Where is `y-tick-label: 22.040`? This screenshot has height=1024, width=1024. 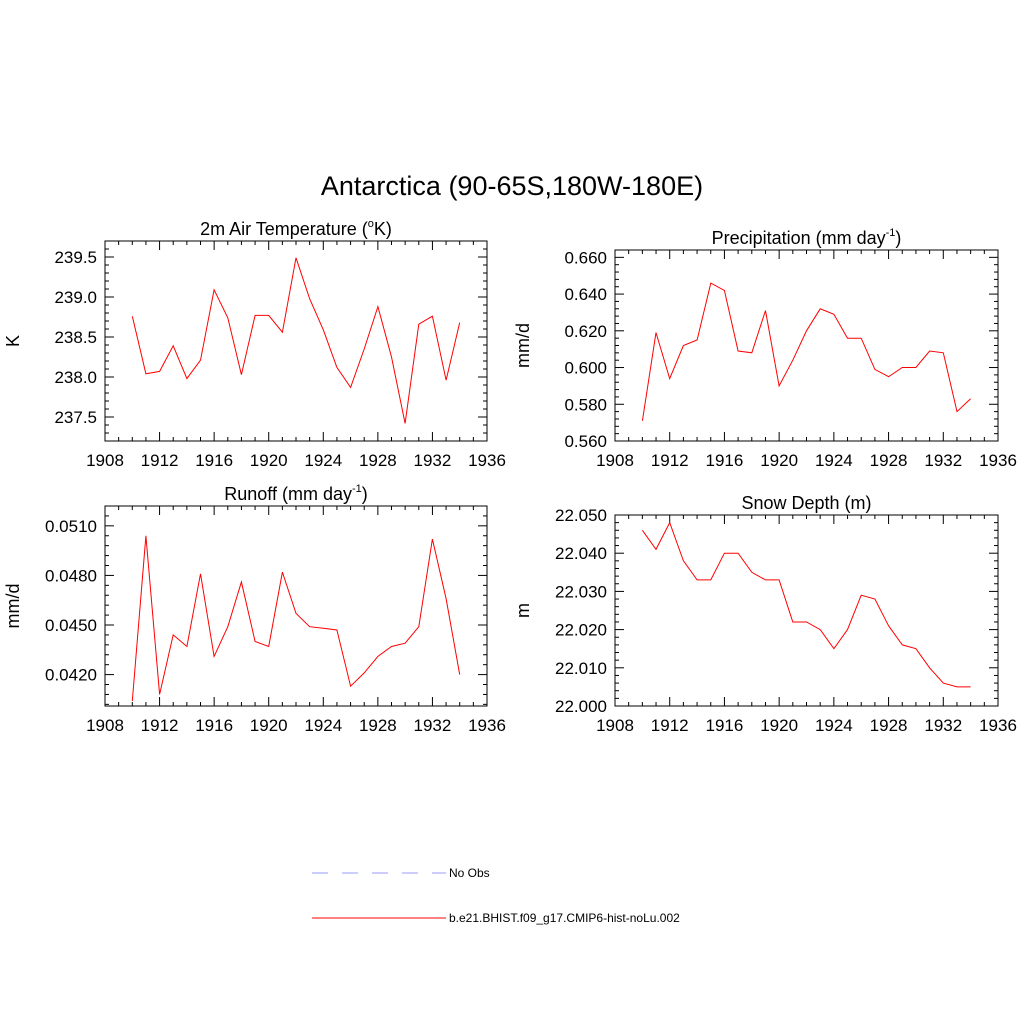 y-tick-label: 22.040 is located at coordinates (581, 553).